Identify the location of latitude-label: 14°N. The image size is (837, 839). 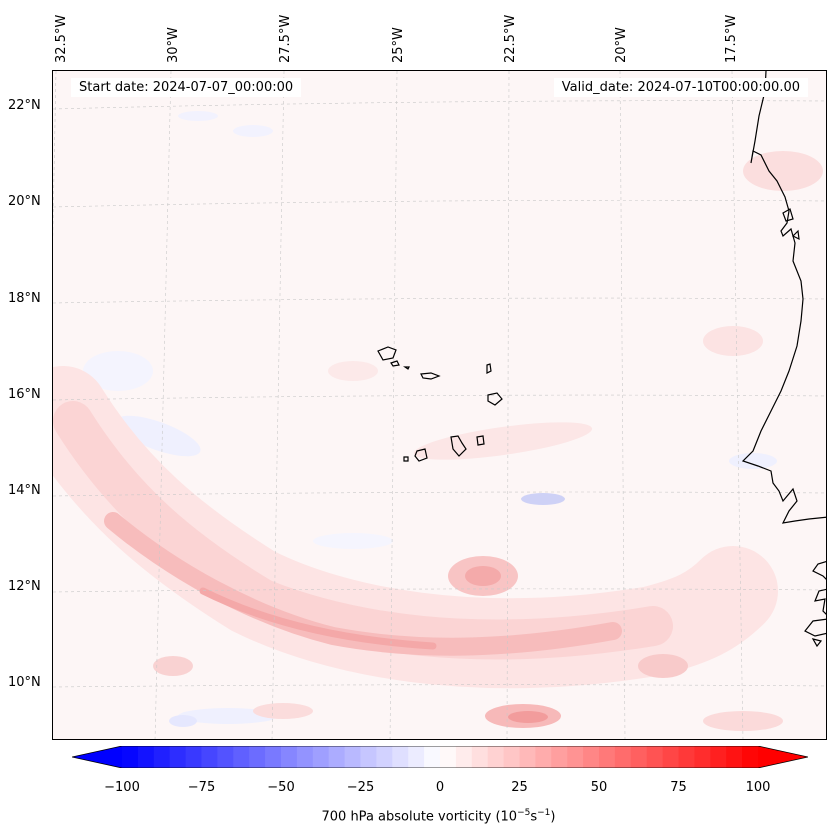
(24, 490).